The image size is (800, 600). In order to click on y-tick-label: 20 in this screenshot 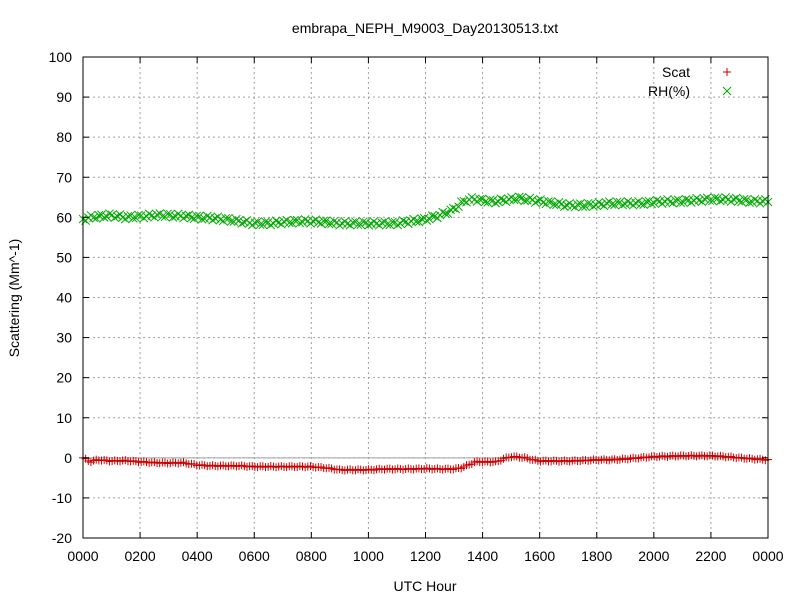, I will do `click(64, 378)`.